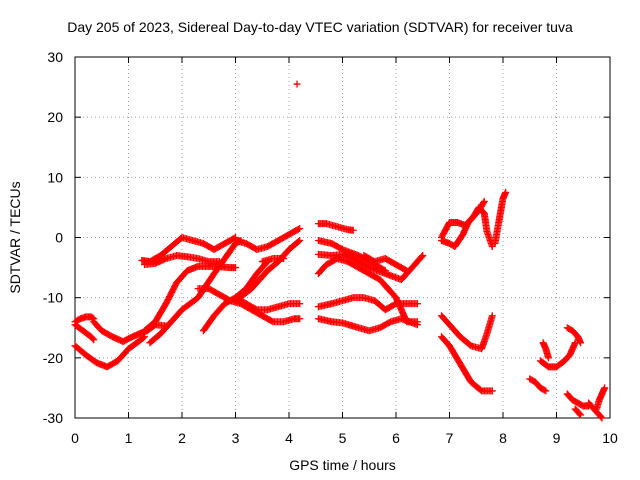  I want to click on series-arc-x, so click(466, 227).